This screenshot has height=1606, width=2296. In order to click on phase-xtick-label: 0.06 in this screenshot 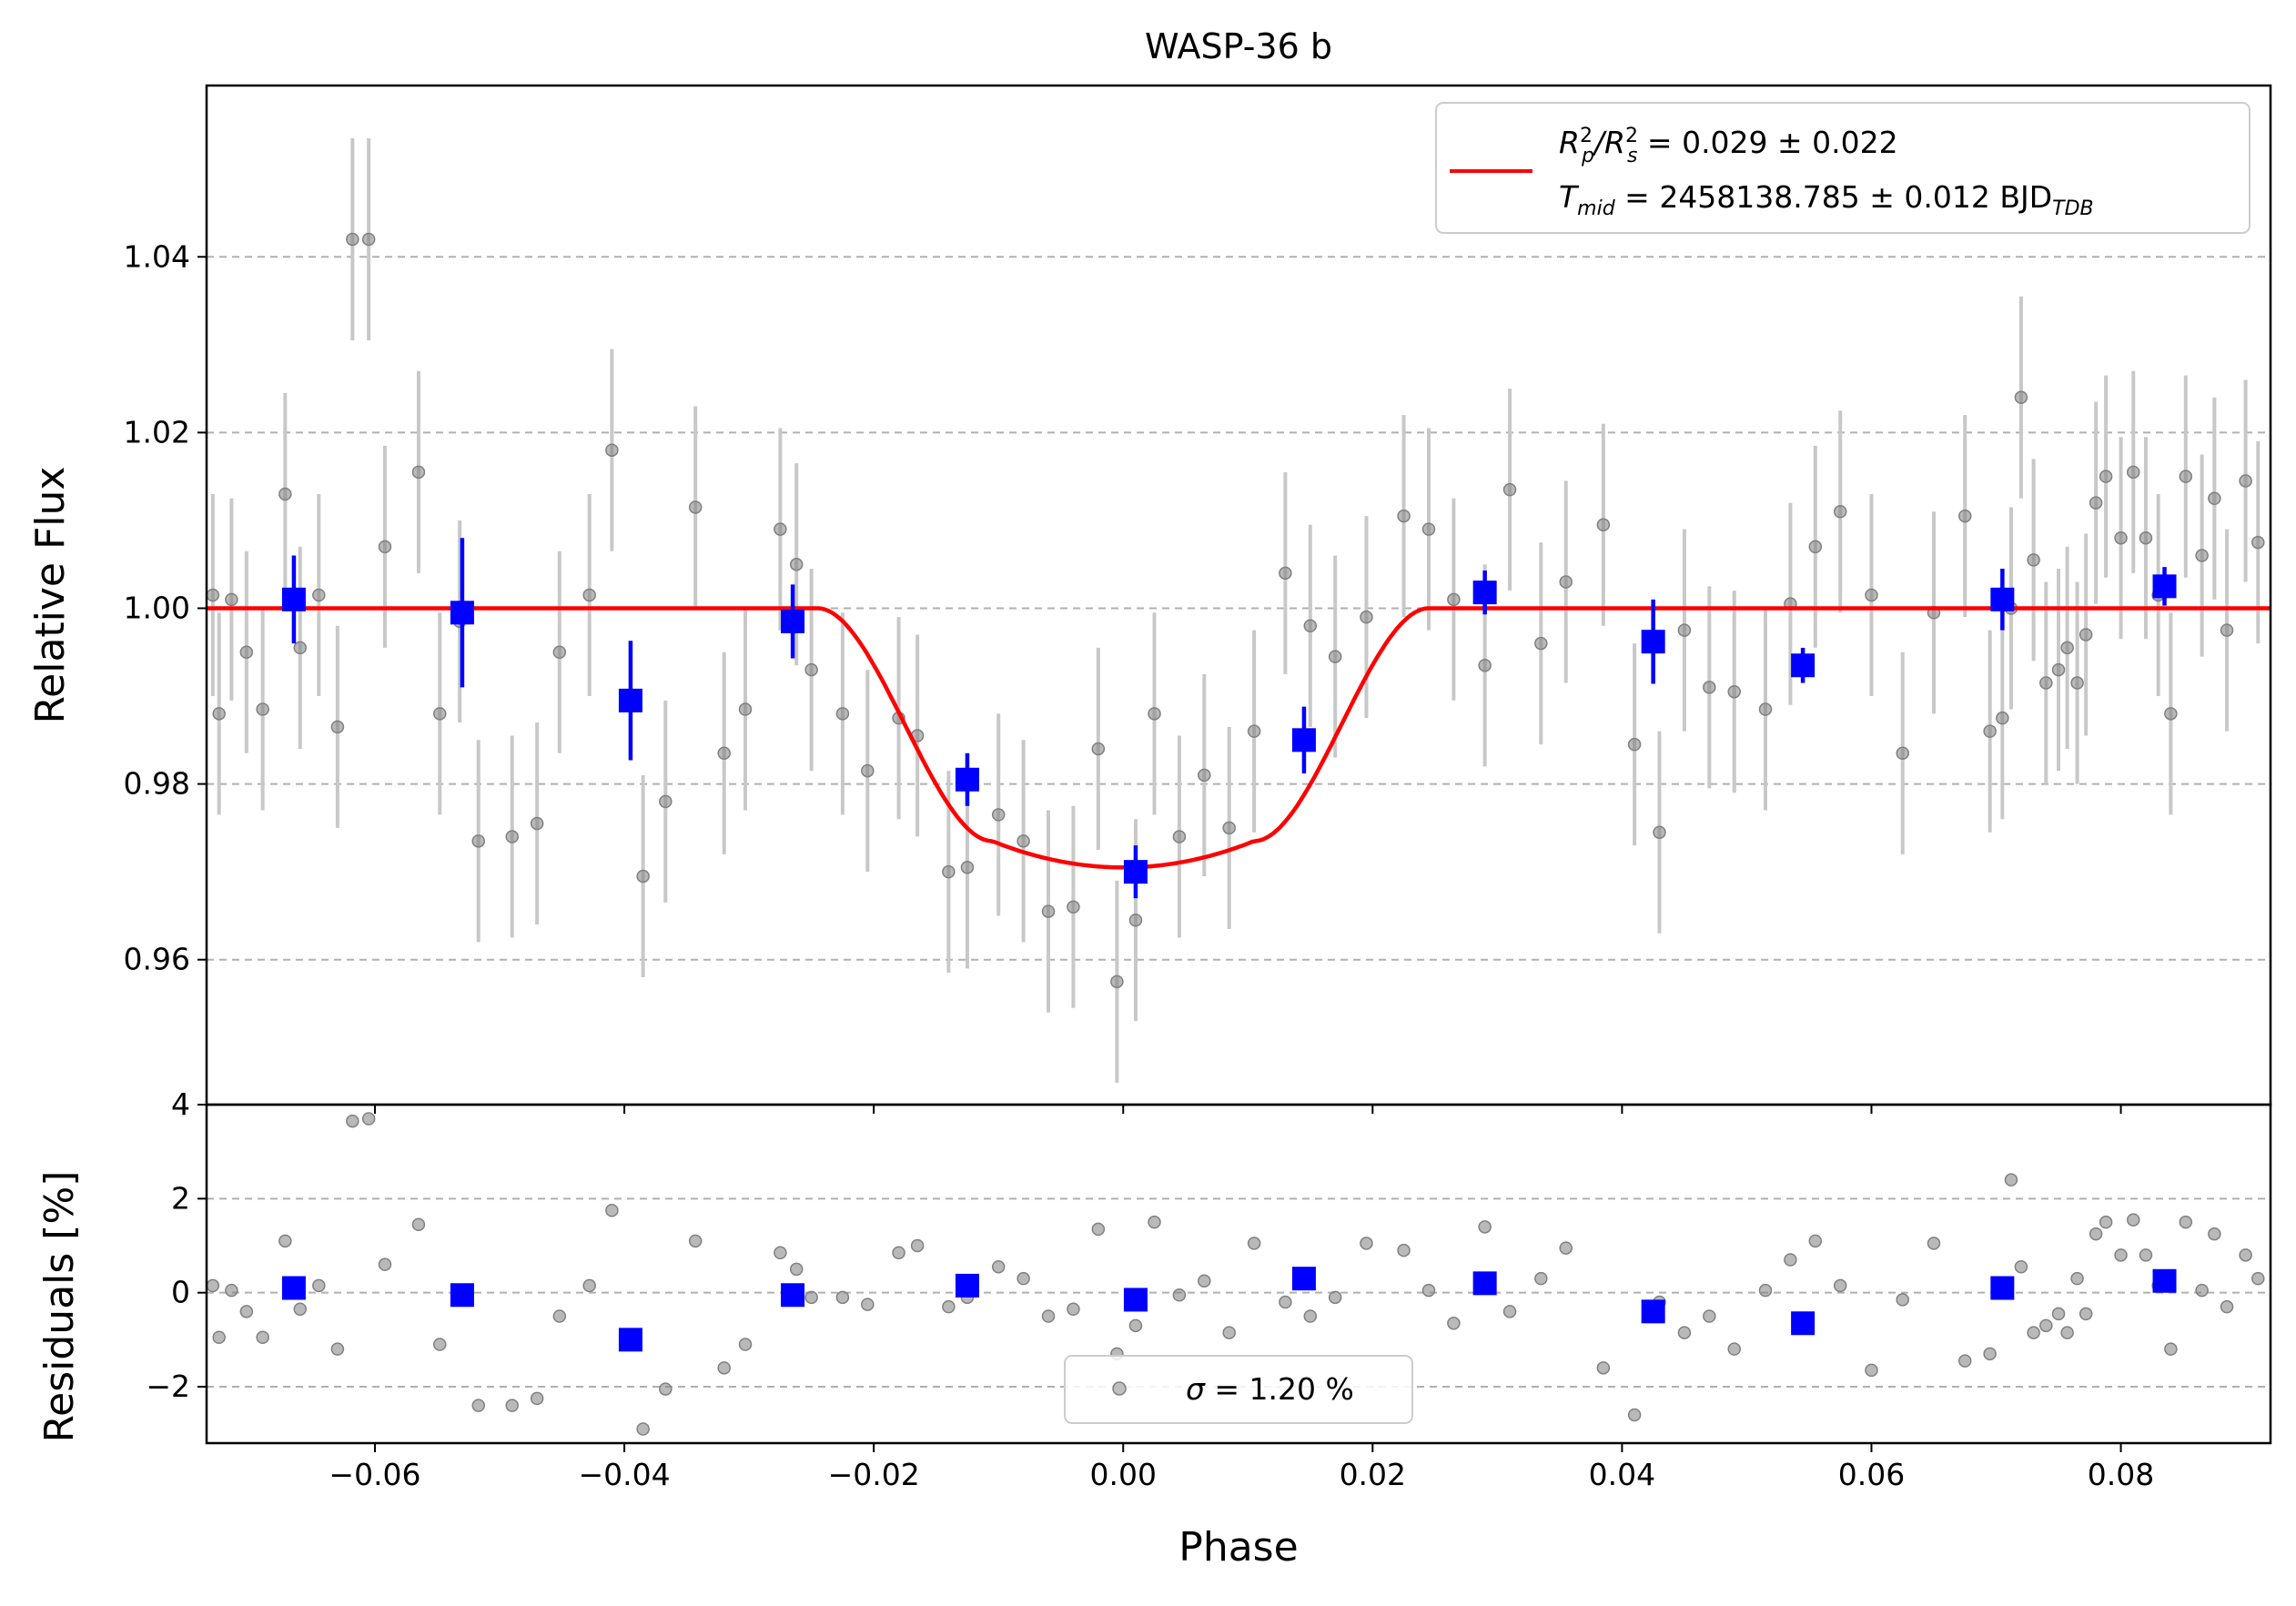, I will do `click(1872, 1474)`.